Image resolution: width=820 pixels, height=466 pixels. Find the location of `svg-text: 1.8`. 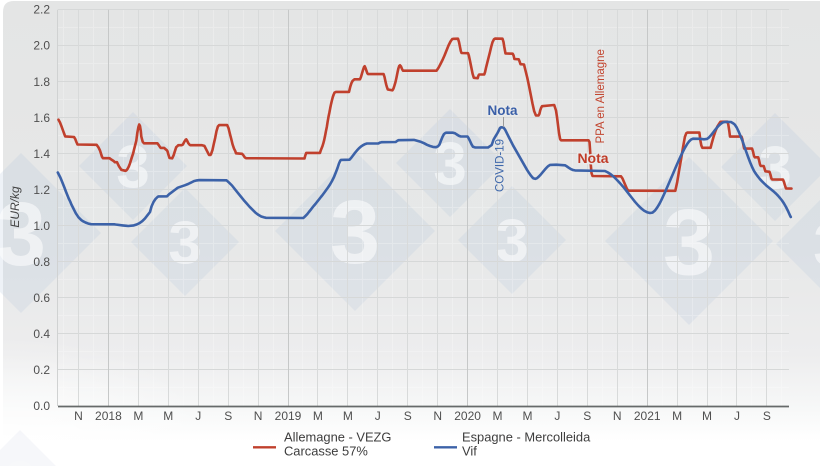

svg-text: 1.8 is located at coordinates (41, 82).